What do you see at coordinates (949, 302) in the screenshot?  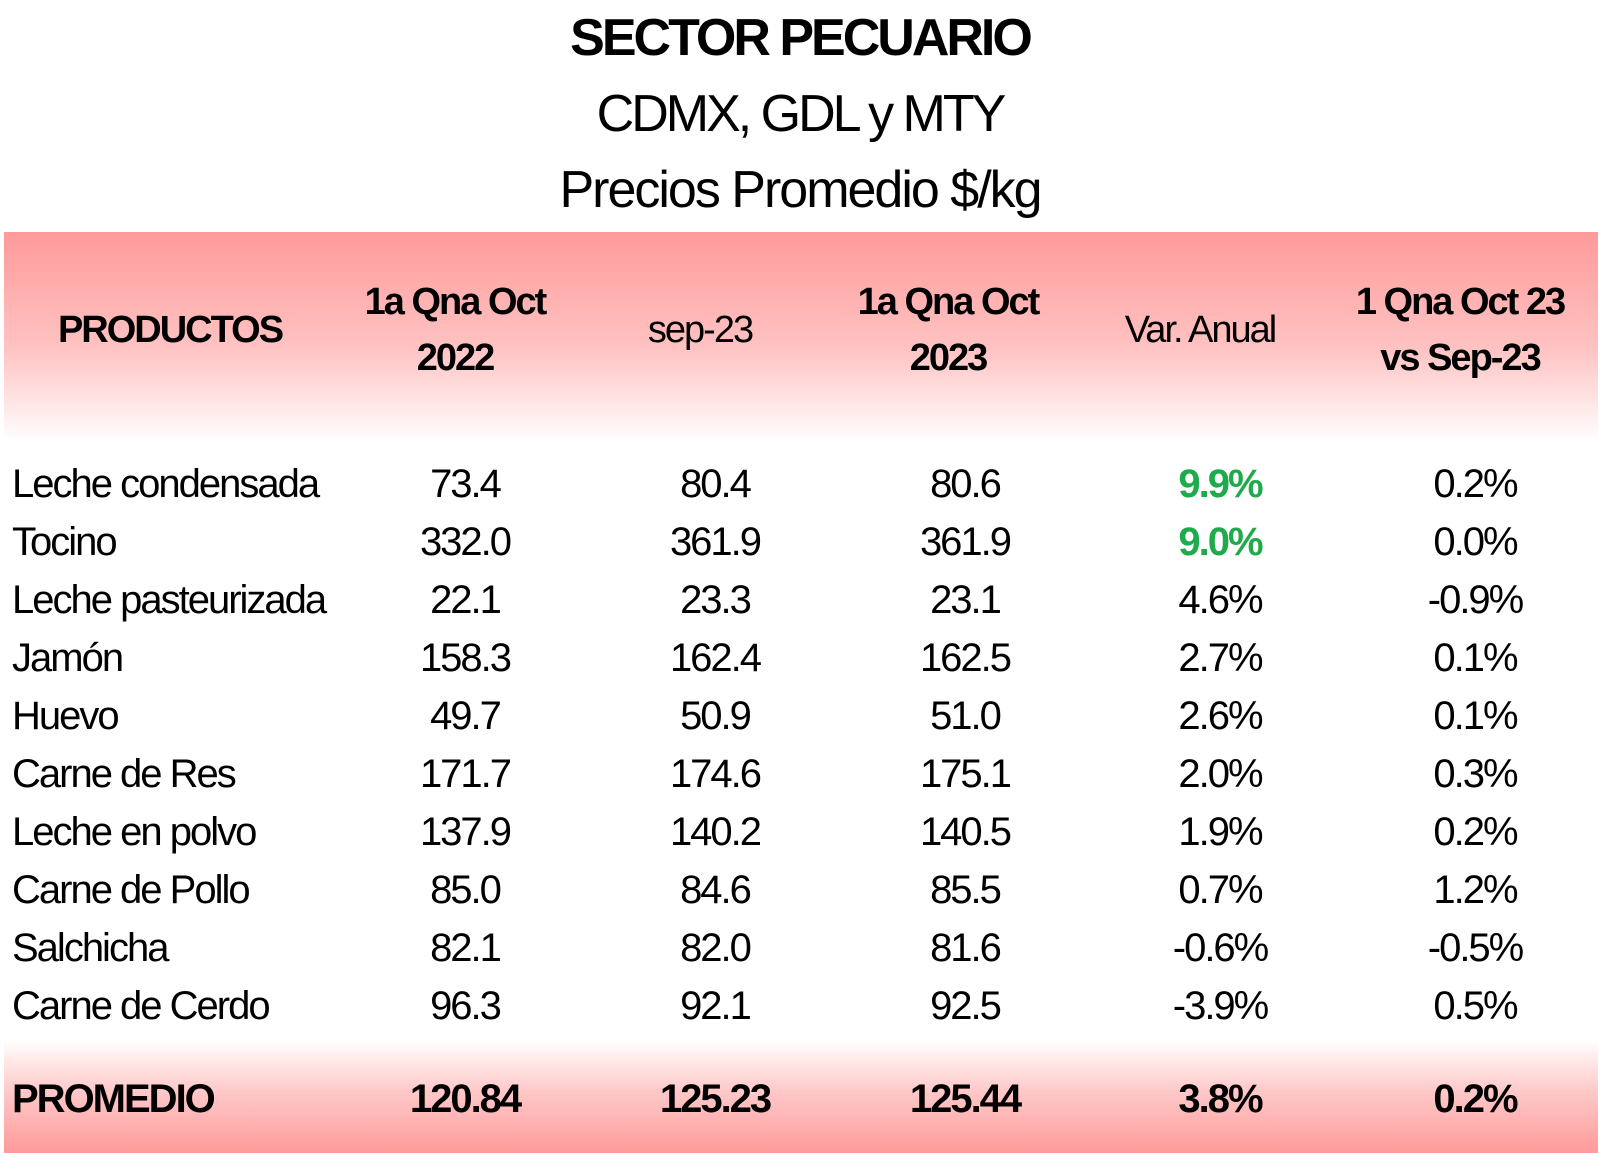 I see `header-oct2023-line1: 1a Qna Oct` at bounding box center [949, 302].